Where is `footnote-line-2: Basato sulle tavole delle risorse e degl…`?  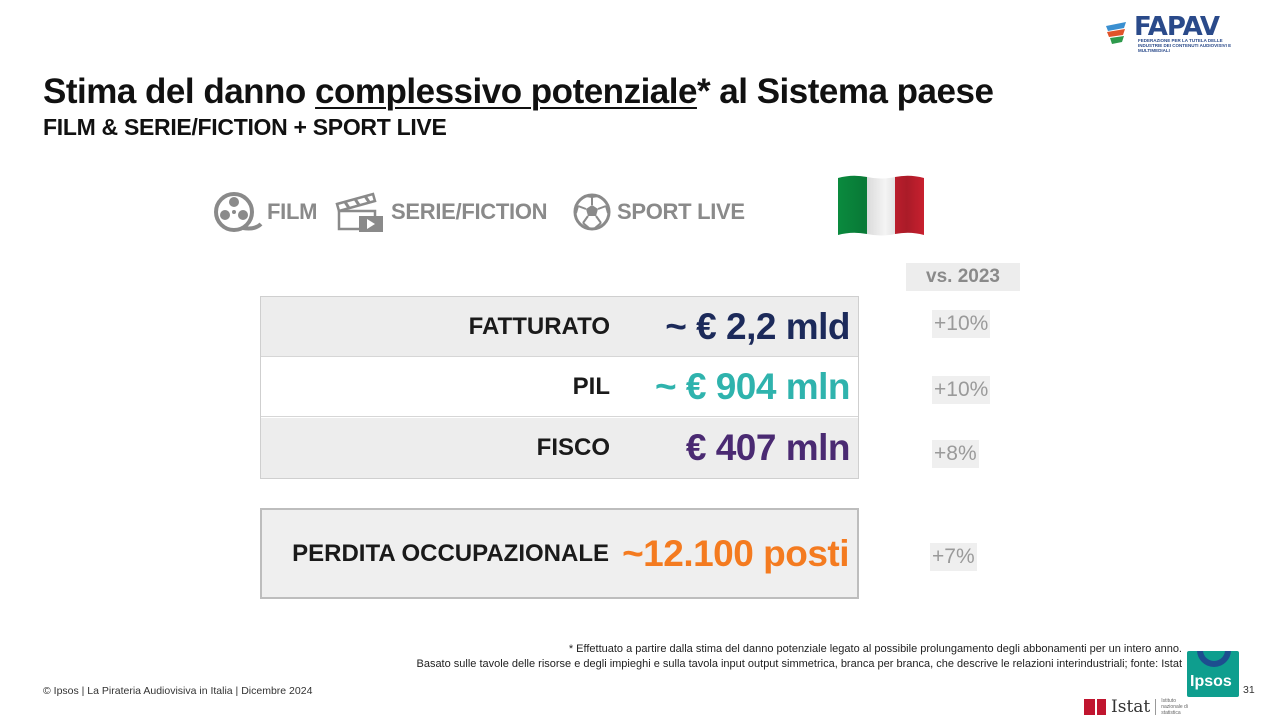
footnote-line-2: Basato sulle tavole delle risorse e degl… is located at coordinates (799, 664).